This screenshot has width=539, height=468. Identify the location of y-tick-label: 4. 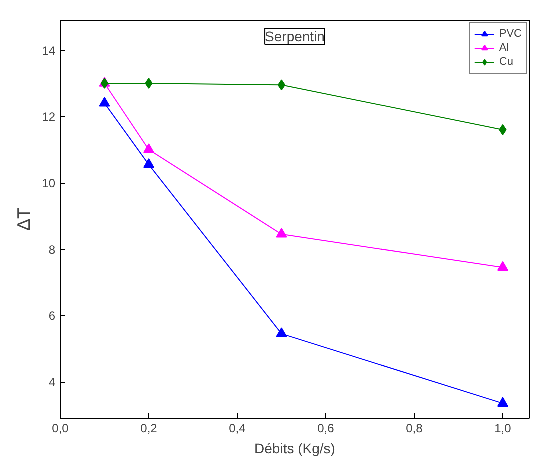
(52, 383).